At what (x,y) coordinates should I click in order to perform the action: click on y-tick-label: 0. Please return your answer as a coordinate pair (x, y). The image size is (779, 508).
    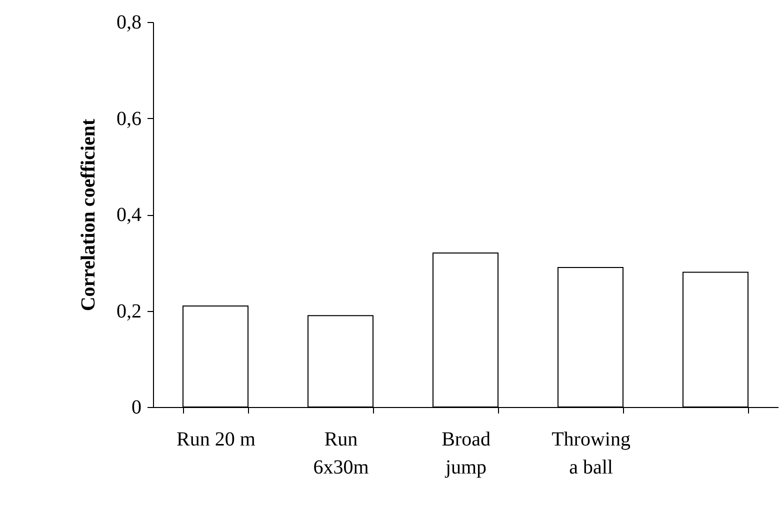
    Looking at the image, I should click on (137, 407).